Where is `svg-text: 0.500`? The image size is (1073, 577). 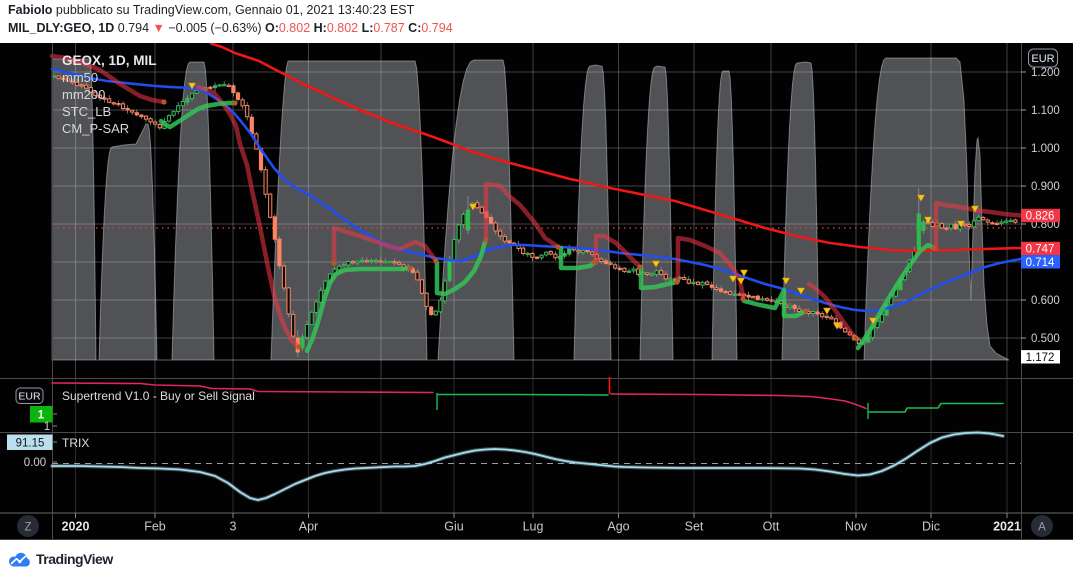 svg-text: 0.500 is located at coordinates (1045, 339).